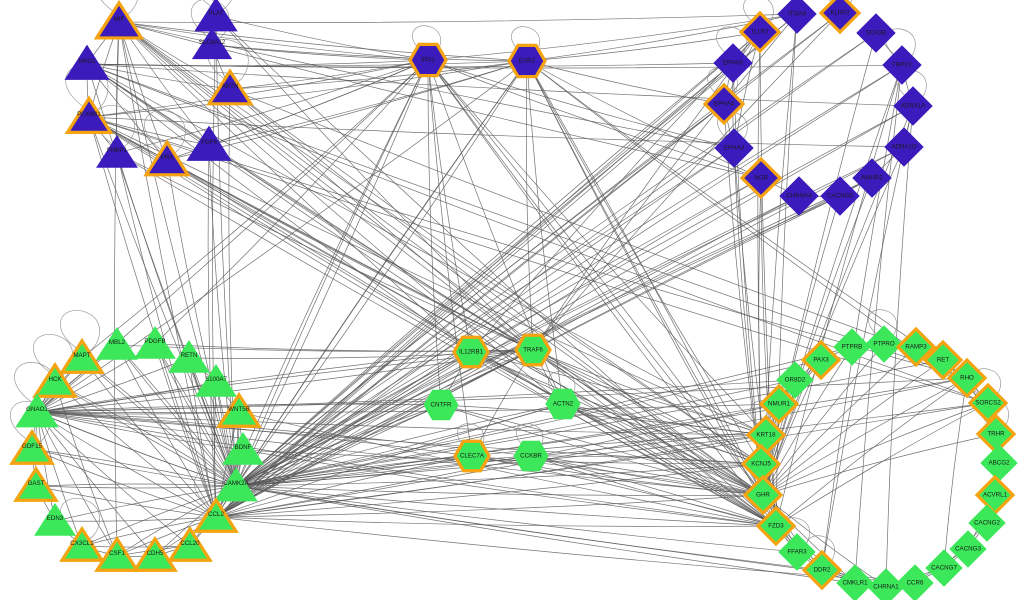 This screenshot has height=600, width=1027. Describe the element at coordinates (799, 196) in the screenshot. I see `graph-node-chrna4` at that location.